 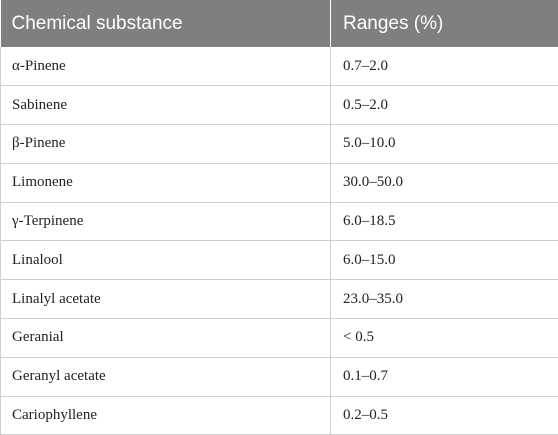 I want to click on substance-cell: Geranial, so click(x=165, y=338).